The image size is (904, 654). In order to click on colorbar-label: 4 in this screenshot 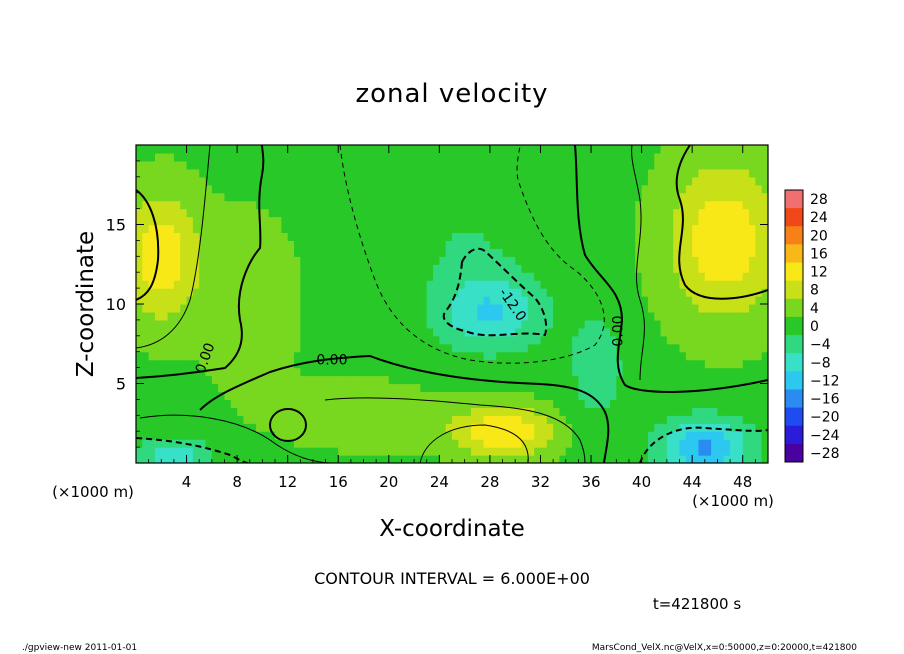, I will do `click(814, 309)`.